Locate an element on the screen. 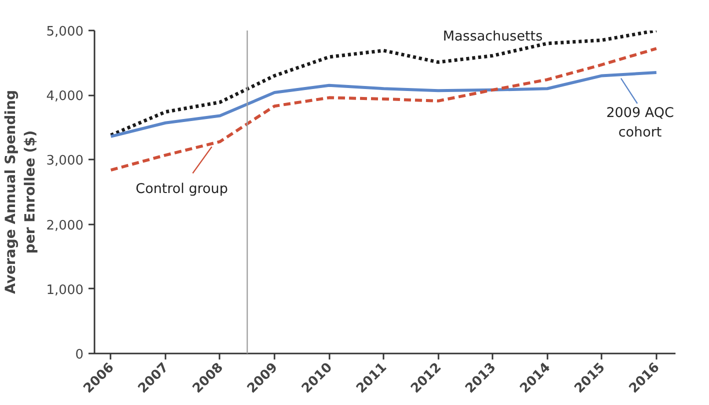 This screenshot has height=405, width=709. y-axis-title: Average Annual Spending per Enrollee ($) is located at coordinates (20, 192).